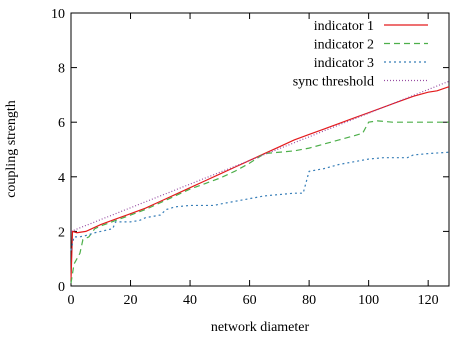 This screenshot has width=450, height=338. Describe the element at coordinates (260, 327) in the screenshot. I see `x-axis-label: network diameter` at that location.